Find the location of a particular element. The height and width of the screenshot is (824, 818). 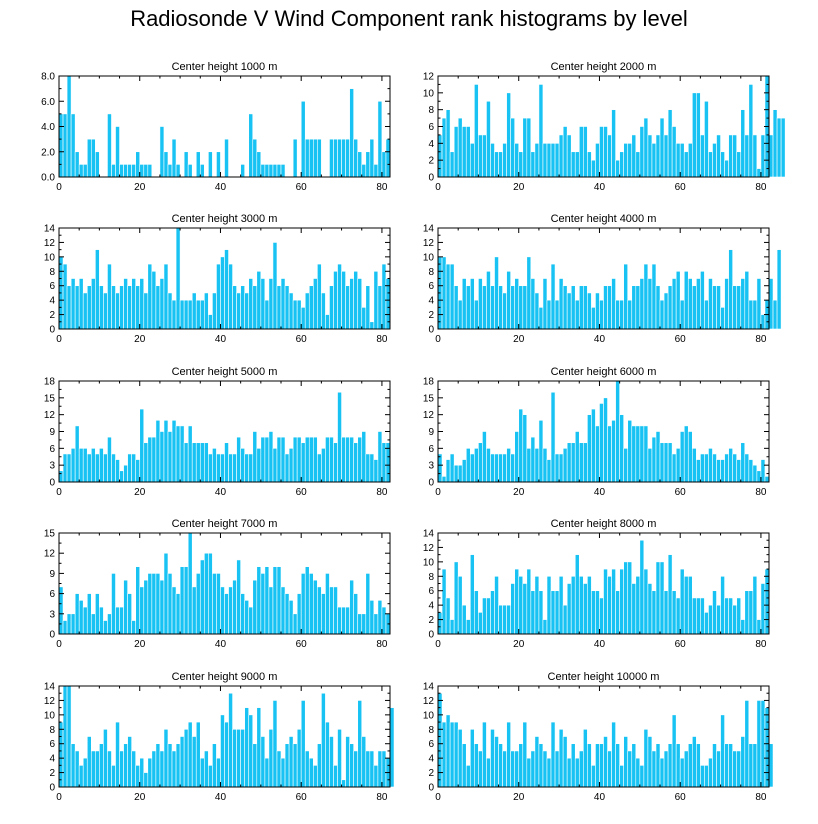

y-tick-label: 4 is located at coordinates (431, 606).